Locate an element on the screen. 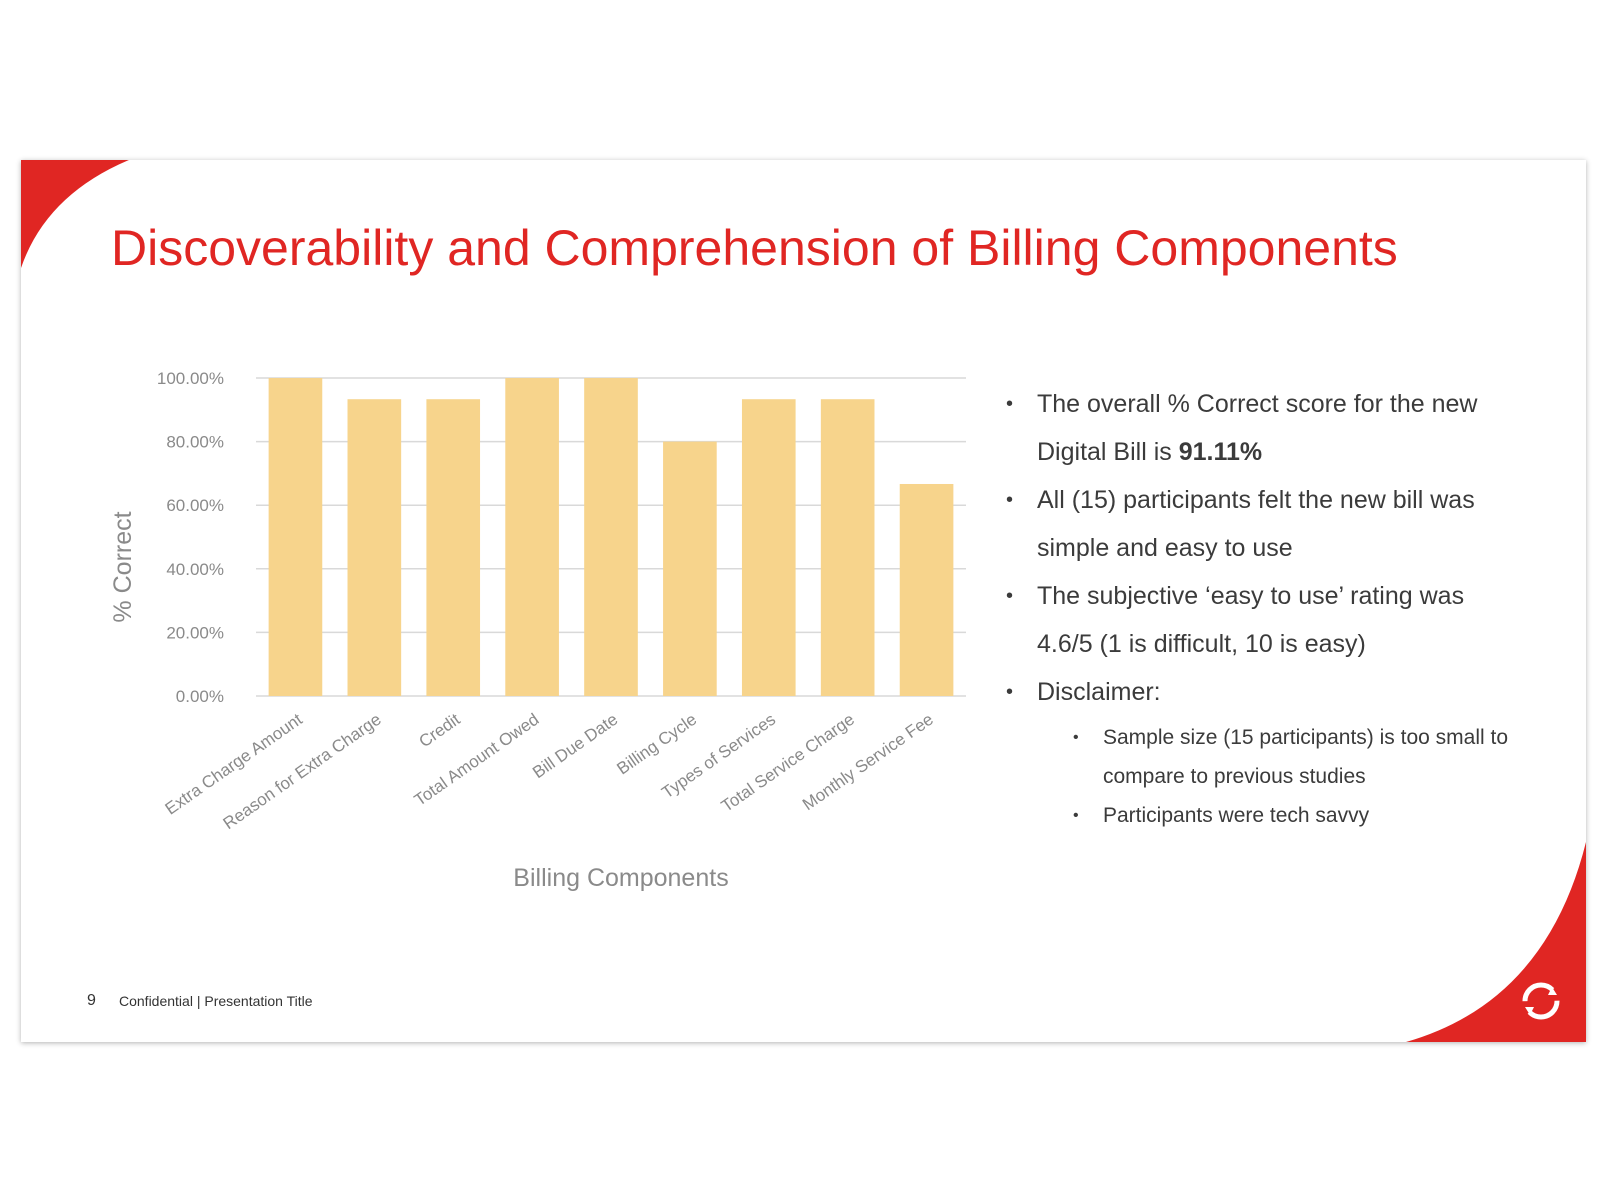  chart-bars is located at coordinates (611, 537).